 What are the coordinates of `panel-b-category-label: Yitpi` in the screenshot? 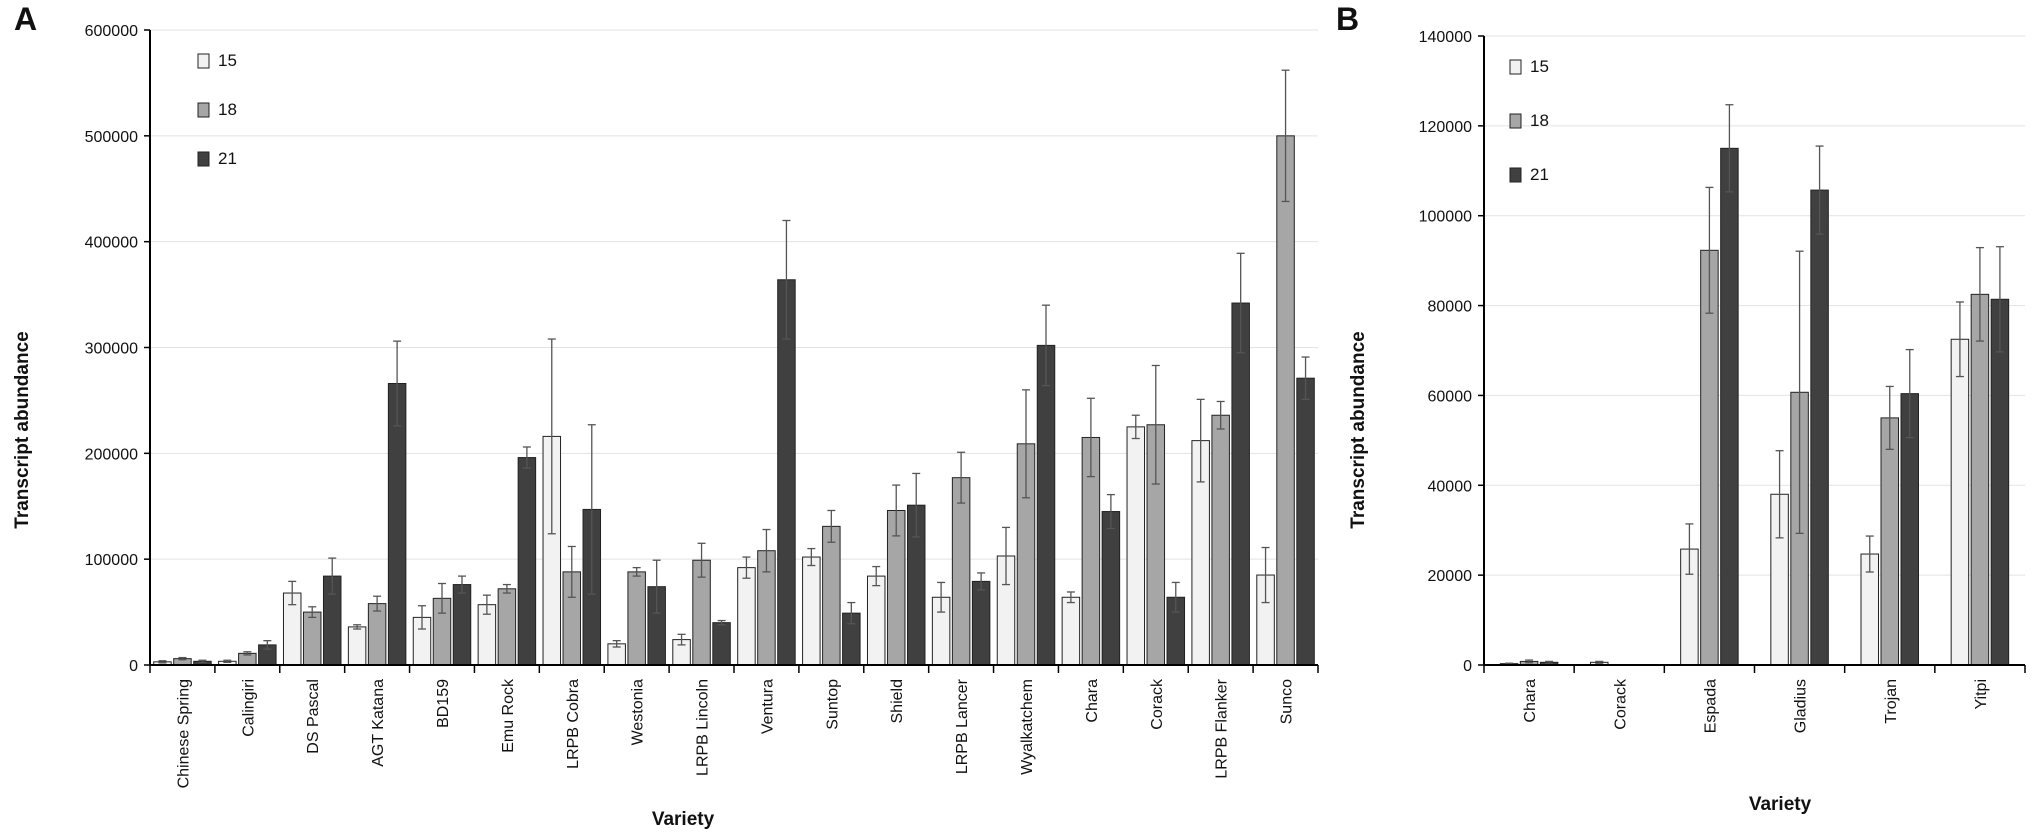 It's located at (1981, 694).